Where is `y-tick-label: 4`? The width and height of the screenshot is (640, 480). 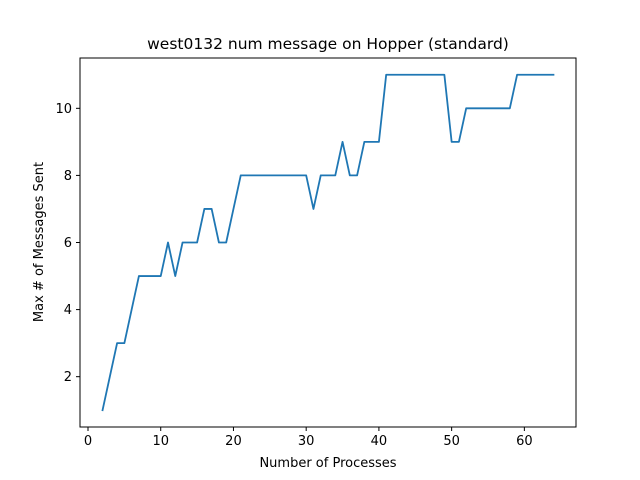 y-tick-label: 4 is located at coordinates (68, 310).